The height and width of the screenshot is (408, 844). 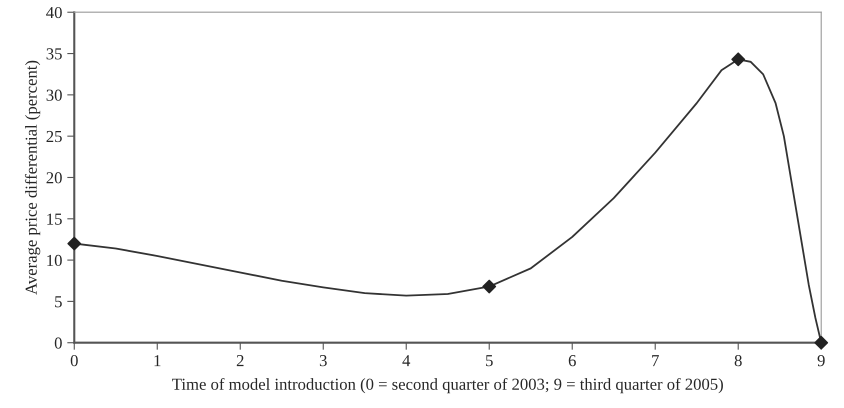 I want to click on y-axis-title: Average price differential (percent), so click(x=32, y=177).